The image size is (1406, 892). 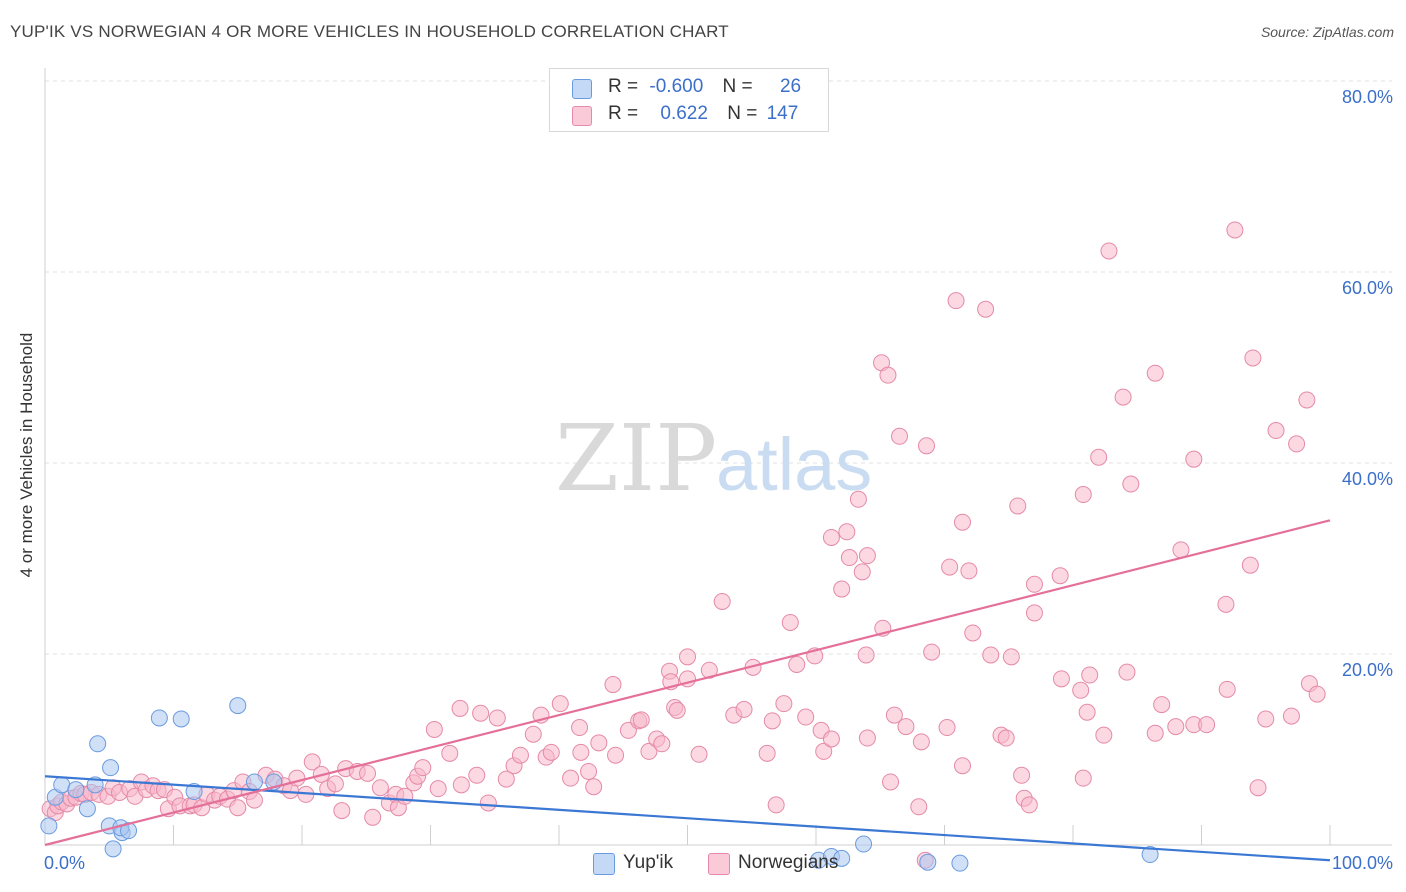 What do you see at coordinates (742, 113) in the screenshot?
I see `legend-n-label: N =` at bounding box center [742, 113].